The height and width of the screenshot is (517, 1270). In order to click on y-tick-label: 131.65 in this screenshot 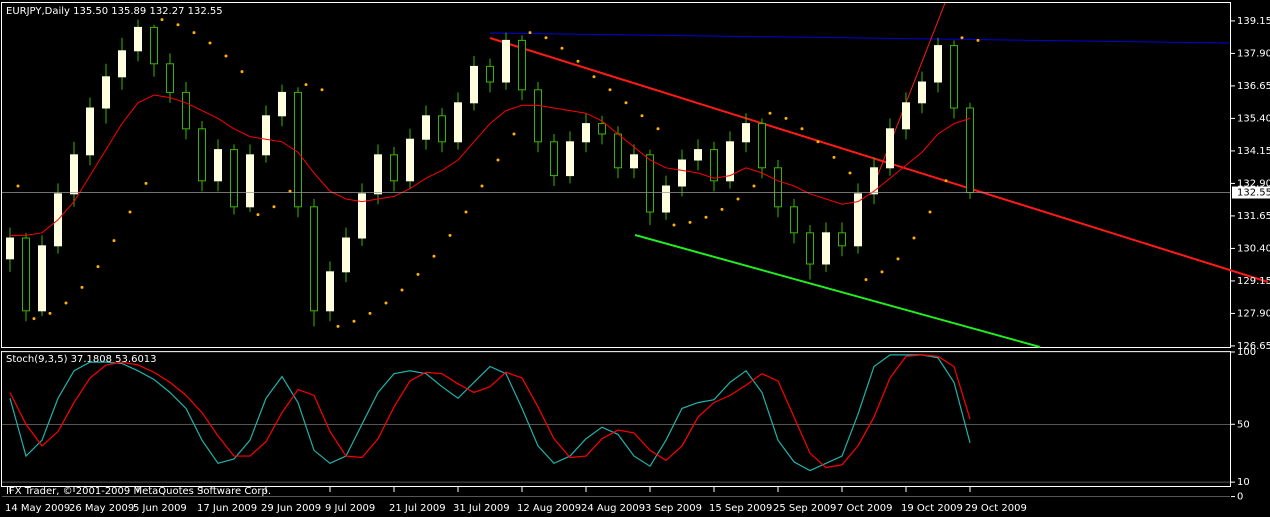, I will do `click(1253, 216)`.